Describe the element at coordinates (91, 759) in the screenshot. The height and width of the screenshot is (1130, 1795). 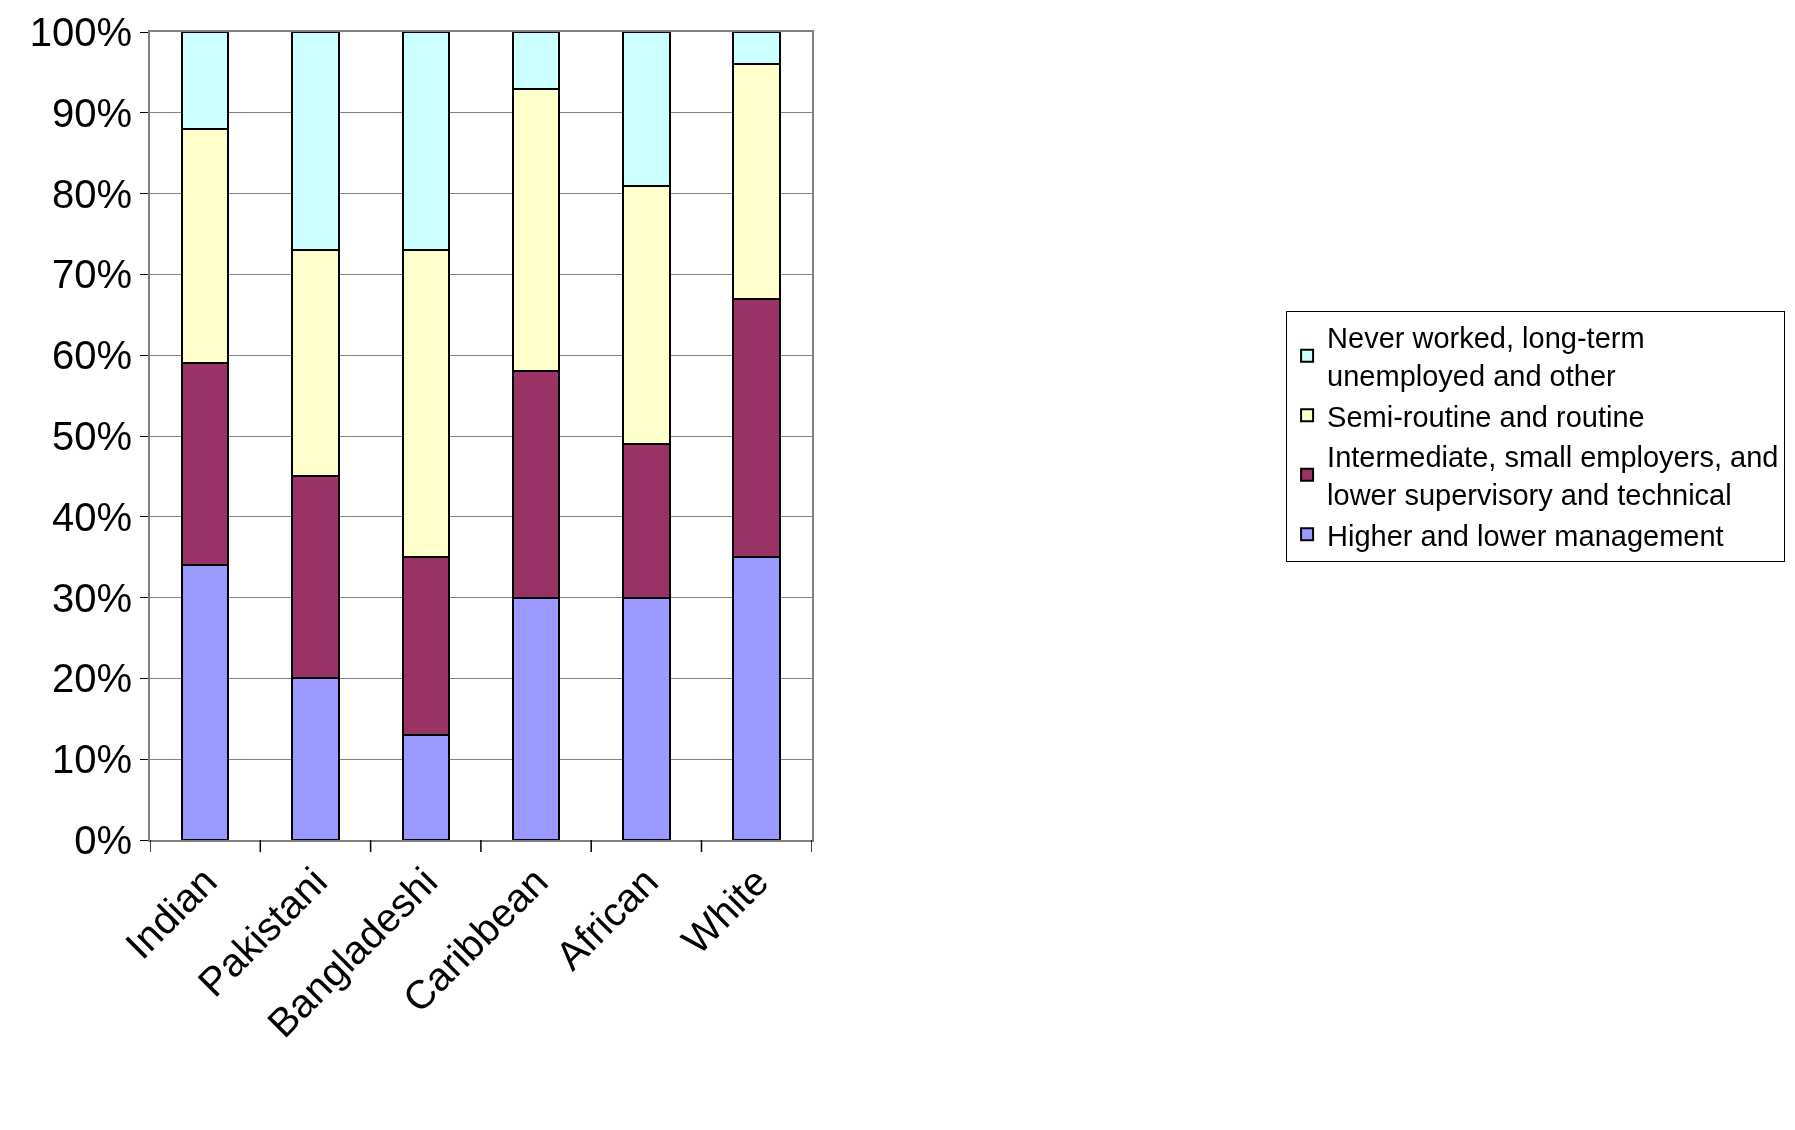
I see `y-tick-label: 10%` at that location.